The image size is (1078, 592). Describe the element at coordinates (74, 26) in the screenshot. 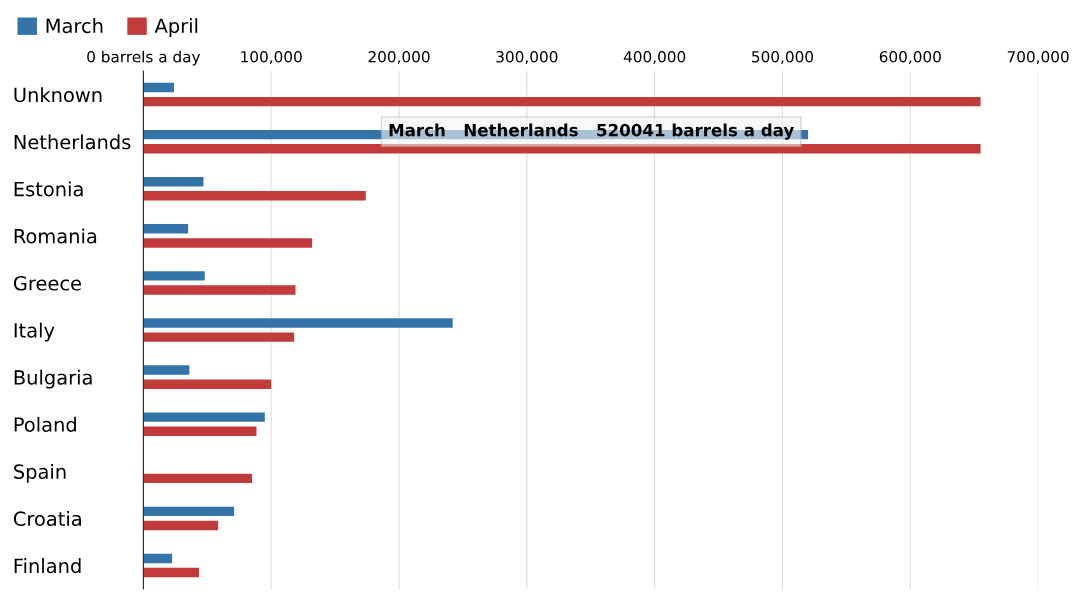

I see `legend-label: March` at that location.